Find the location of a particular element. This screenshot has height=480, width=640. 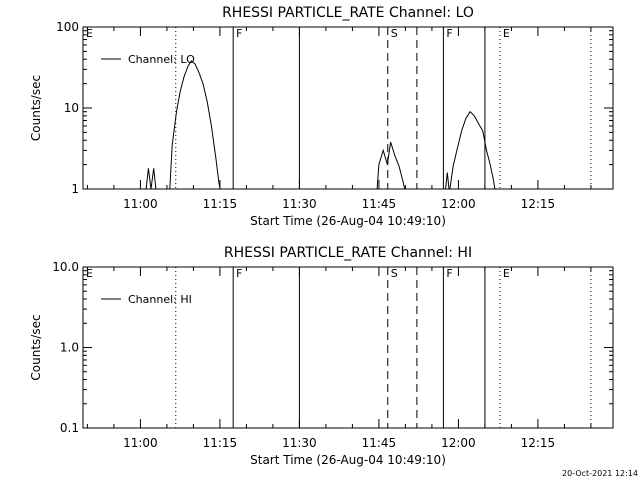

y-tick-label: 100 is located at coordinates (67, 27).